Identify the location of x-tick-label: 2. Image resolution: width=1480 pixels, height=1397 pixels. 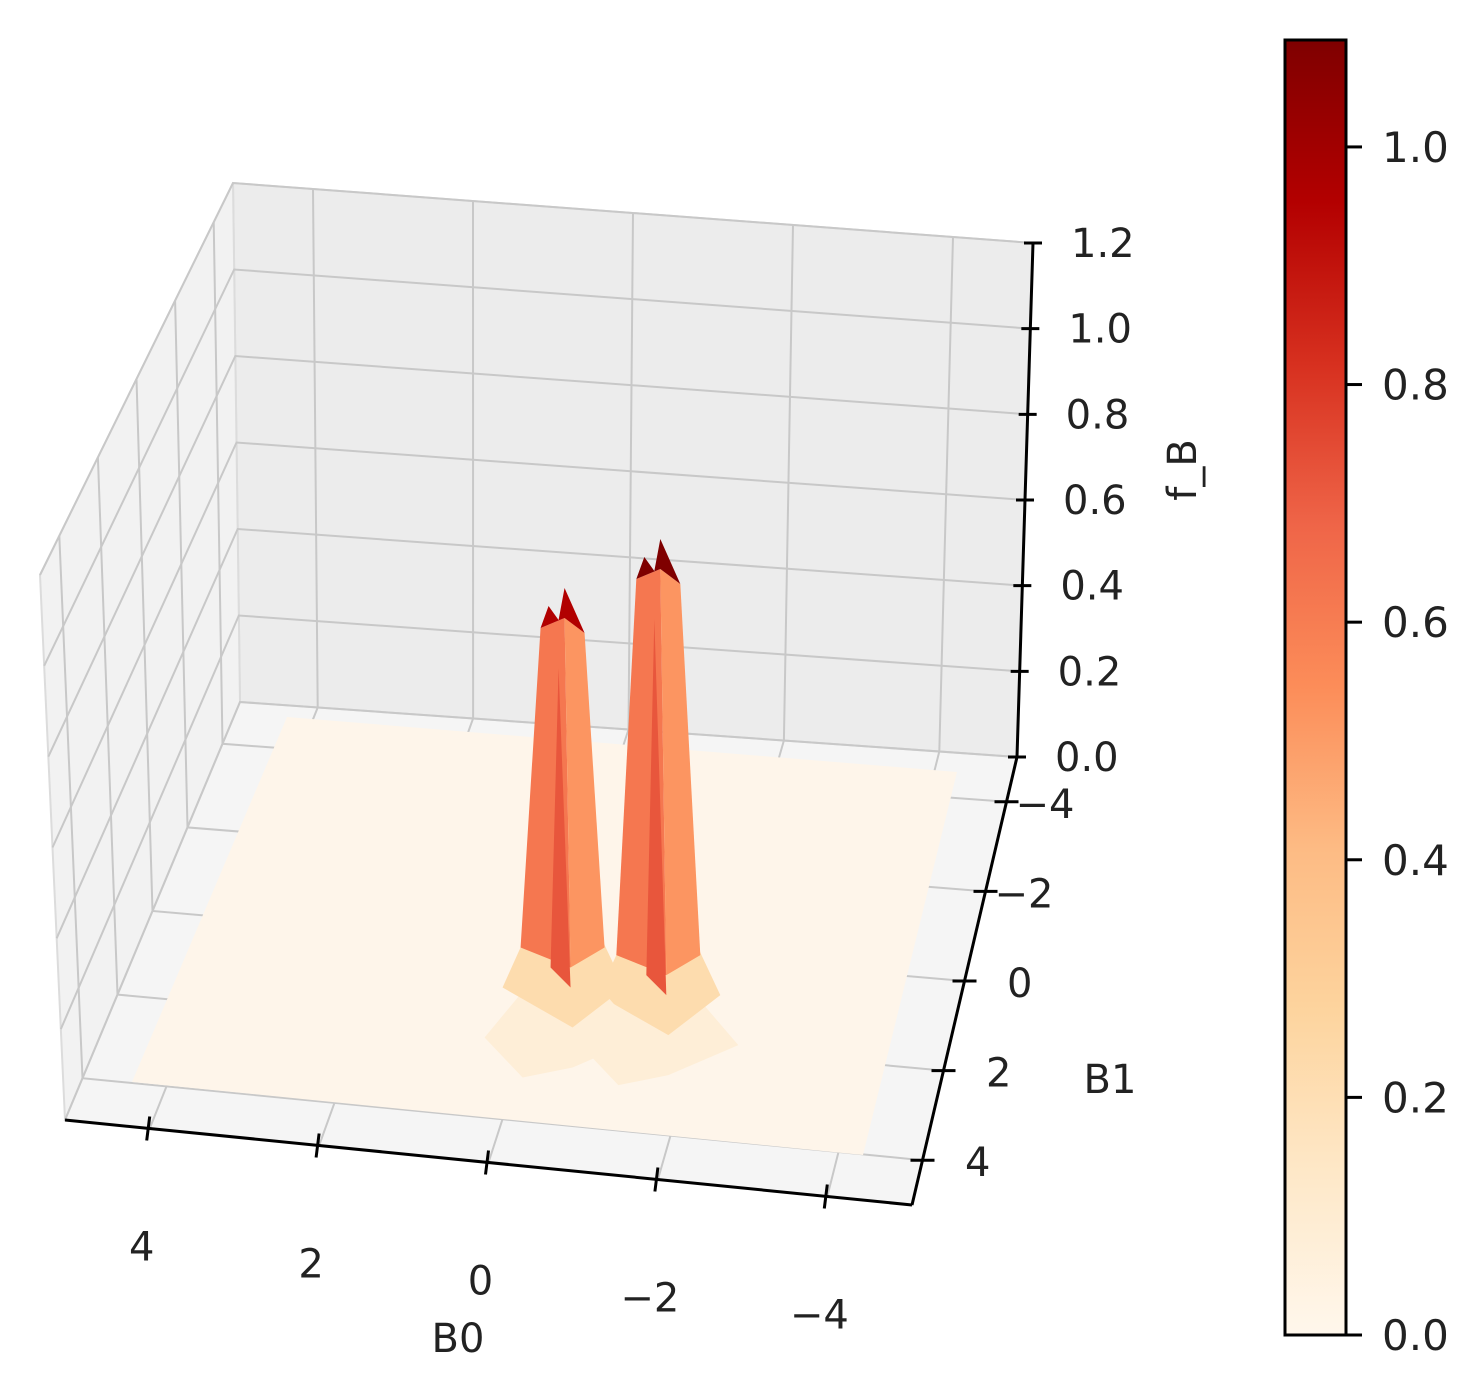
(310, 1265).